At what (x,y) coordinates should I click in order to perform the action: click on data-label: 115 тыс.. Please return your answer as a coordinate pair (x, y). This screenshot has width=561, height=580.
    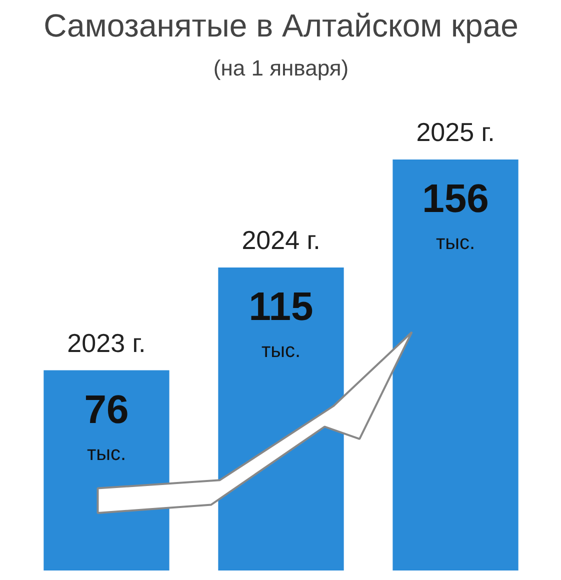
    Looking at the image, I should click on (281, 323).